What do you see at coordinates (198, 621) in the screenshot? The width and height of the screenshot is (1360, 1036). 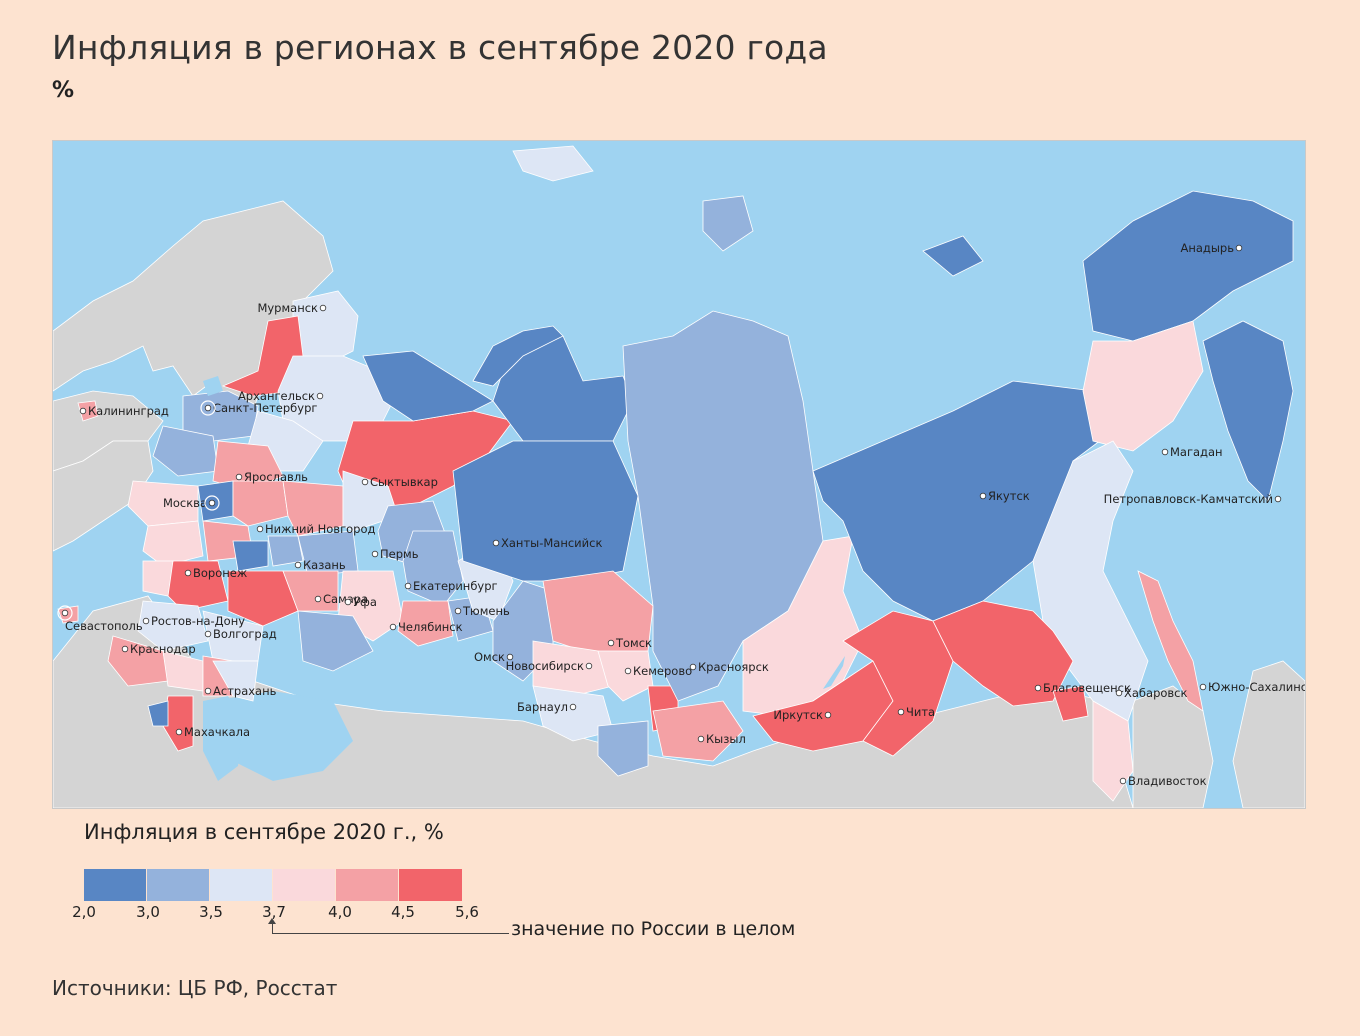 I see `city-label: Ростов-на-Дону` at bounding box center [198, 621].